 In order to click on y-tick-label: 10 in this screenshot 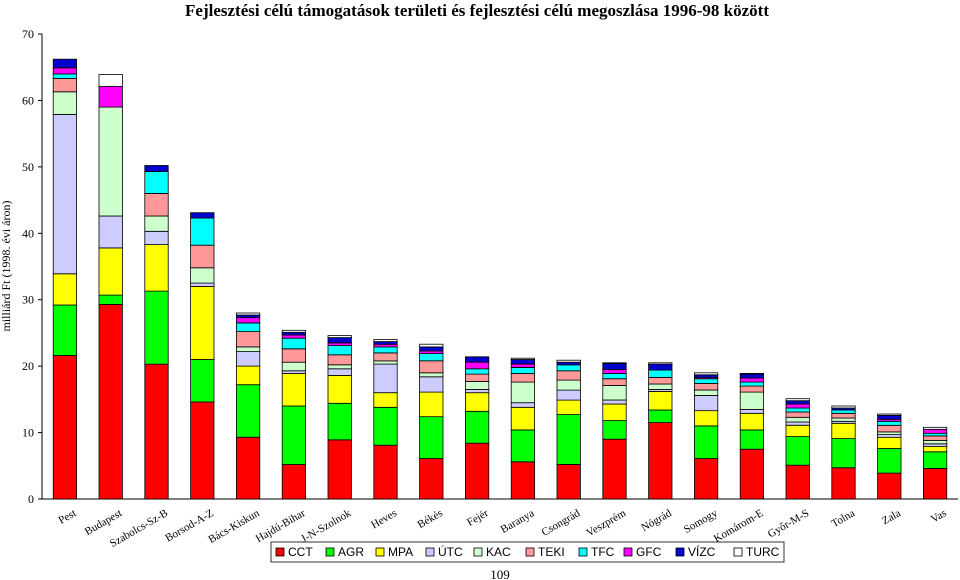, I will do `click(28, 433)`.